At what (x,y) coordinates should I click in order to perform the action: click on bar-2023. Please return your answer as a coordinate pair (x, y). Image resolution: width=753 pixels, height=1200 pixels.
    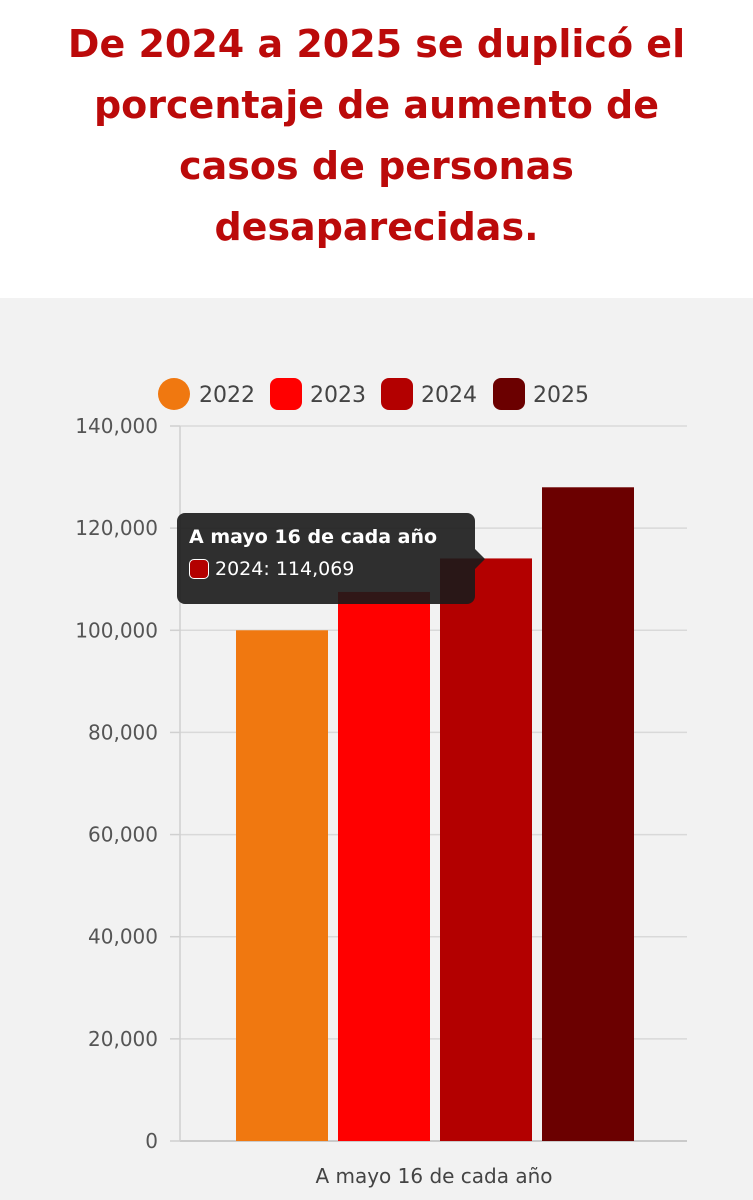
    Looking at the image, I should click on (384, 866).